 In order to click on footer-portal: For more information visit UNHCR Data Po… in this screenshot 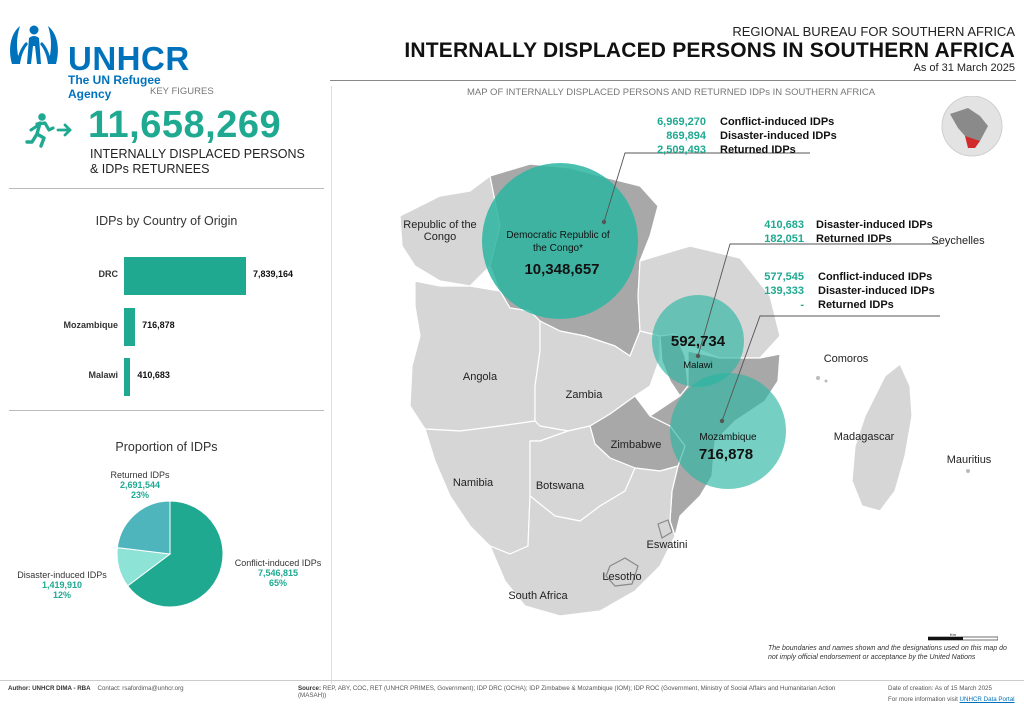, I will do `click(951, 699)`.